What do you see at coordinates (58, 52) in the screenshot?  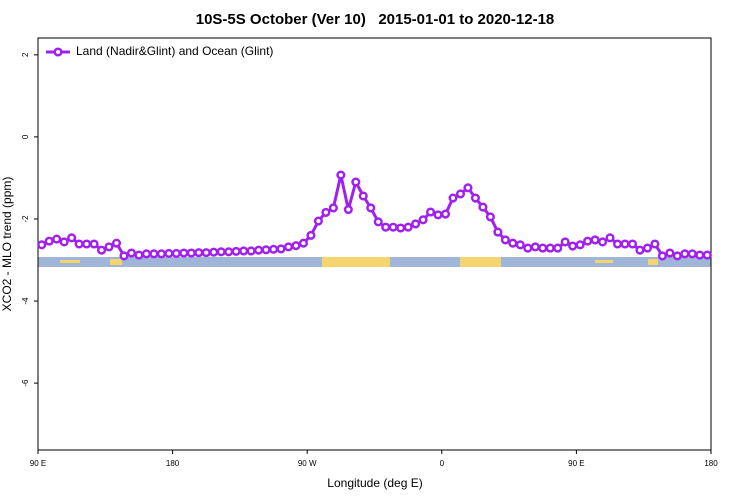 I see `legend-marker` at bounding box center [58, 52].